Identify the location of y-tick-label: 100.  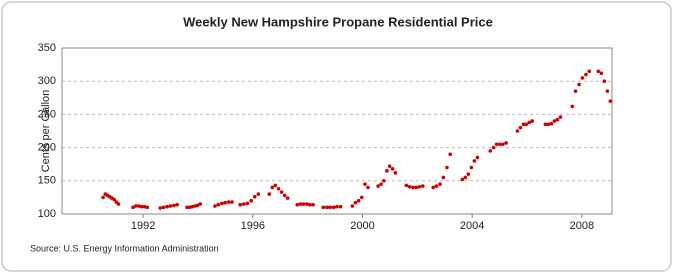
(47, 214).